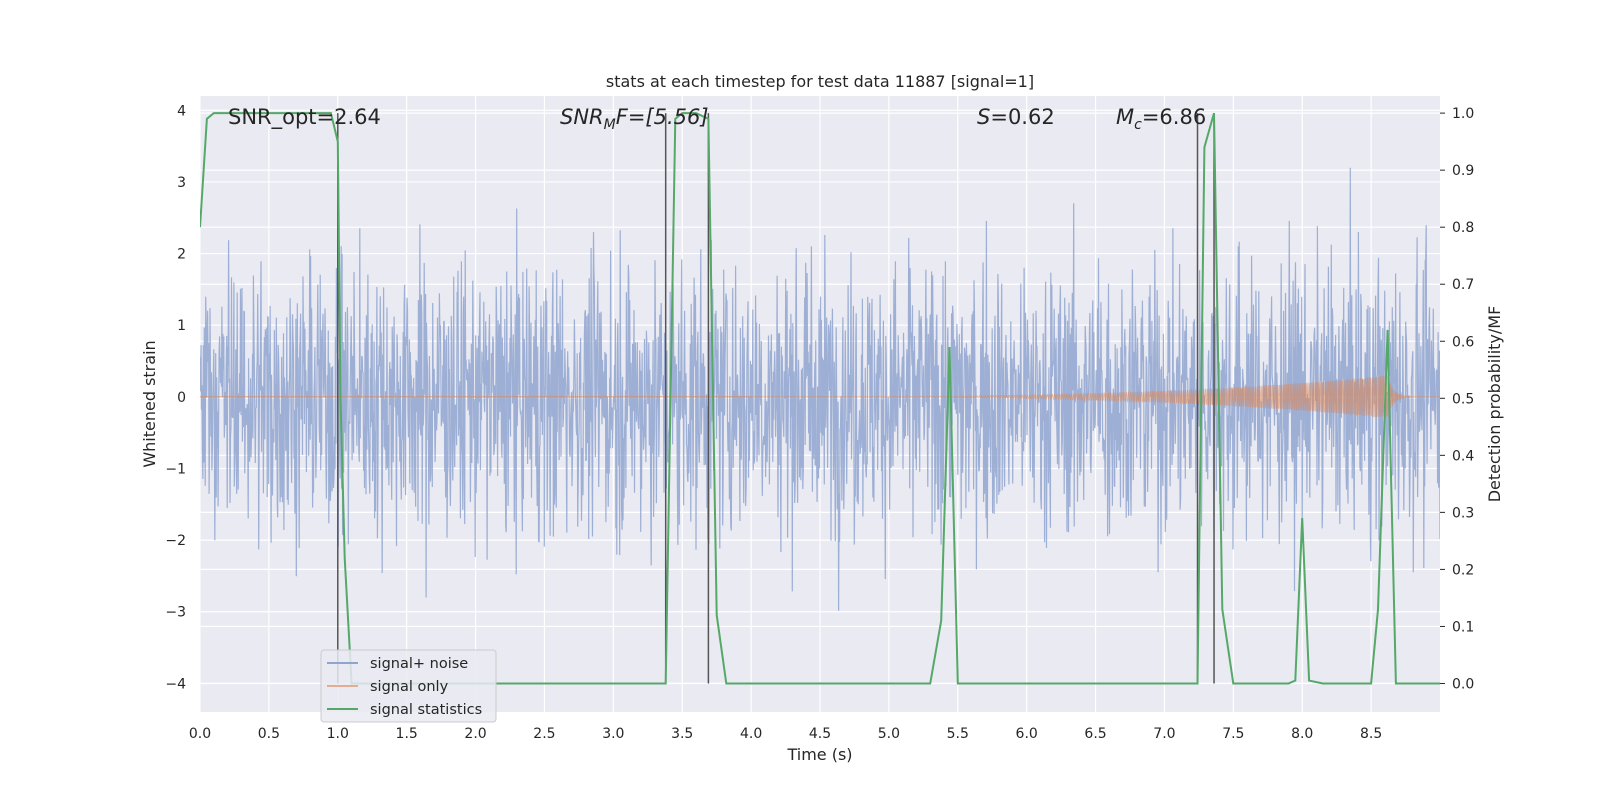  Describe the element at coordinates (175, 684) in the screenshot. I see `y-tick-label: −4` at that location.